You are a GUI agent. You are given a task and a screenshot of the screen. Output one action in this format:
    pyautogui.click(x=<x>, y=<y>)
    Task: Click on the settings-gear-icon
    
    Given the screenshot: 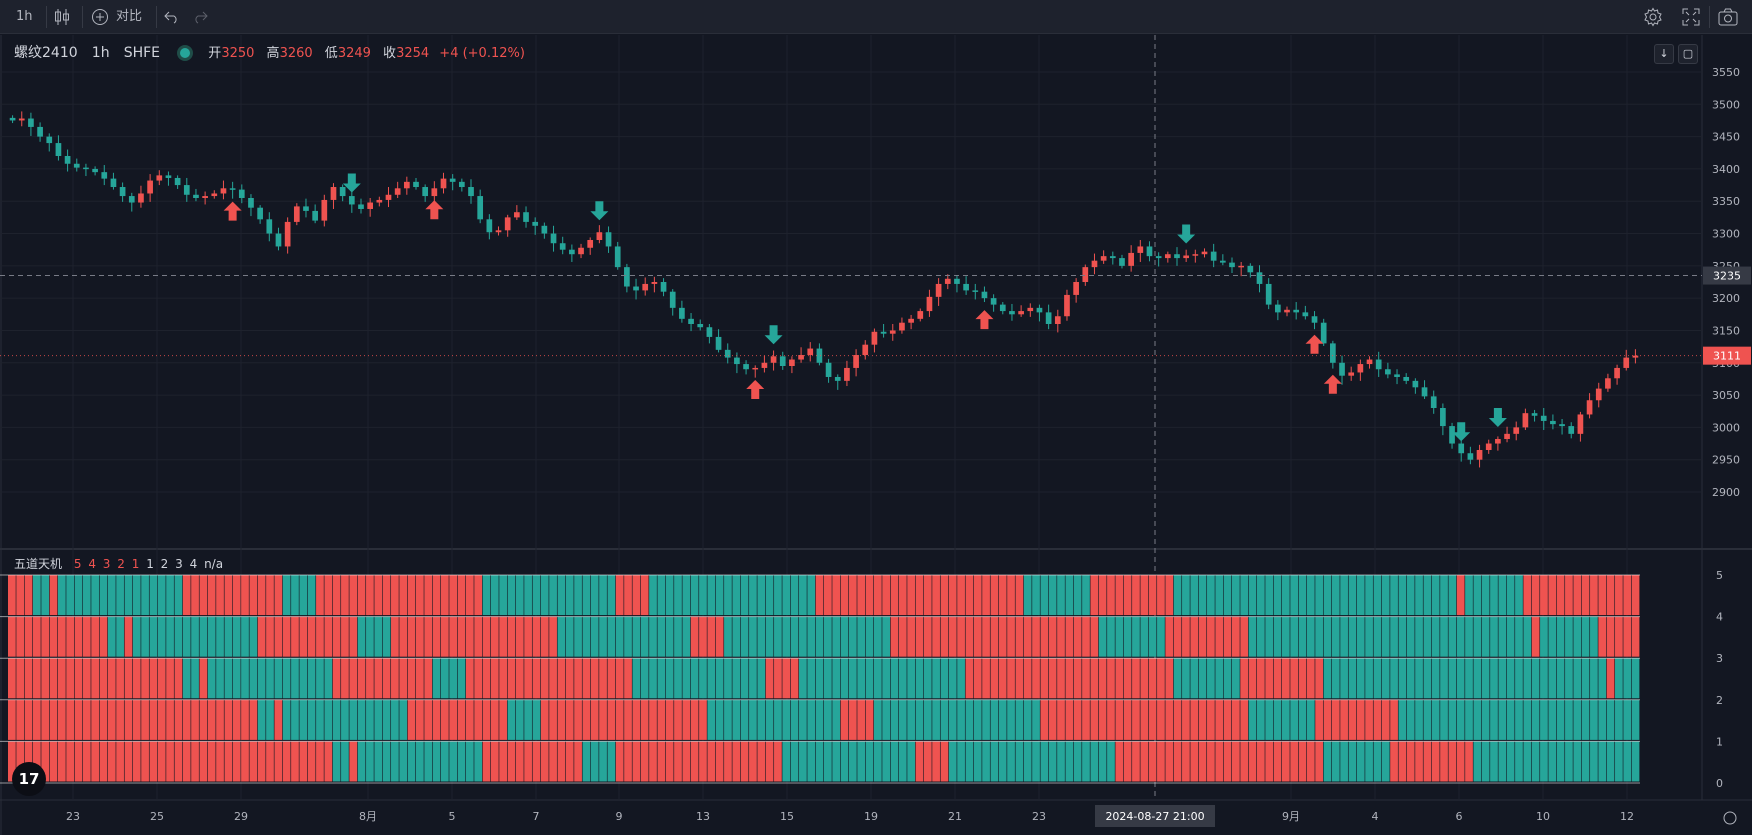 What is the action you would take?
    pyautogui.click(x=1653, y=17)
    